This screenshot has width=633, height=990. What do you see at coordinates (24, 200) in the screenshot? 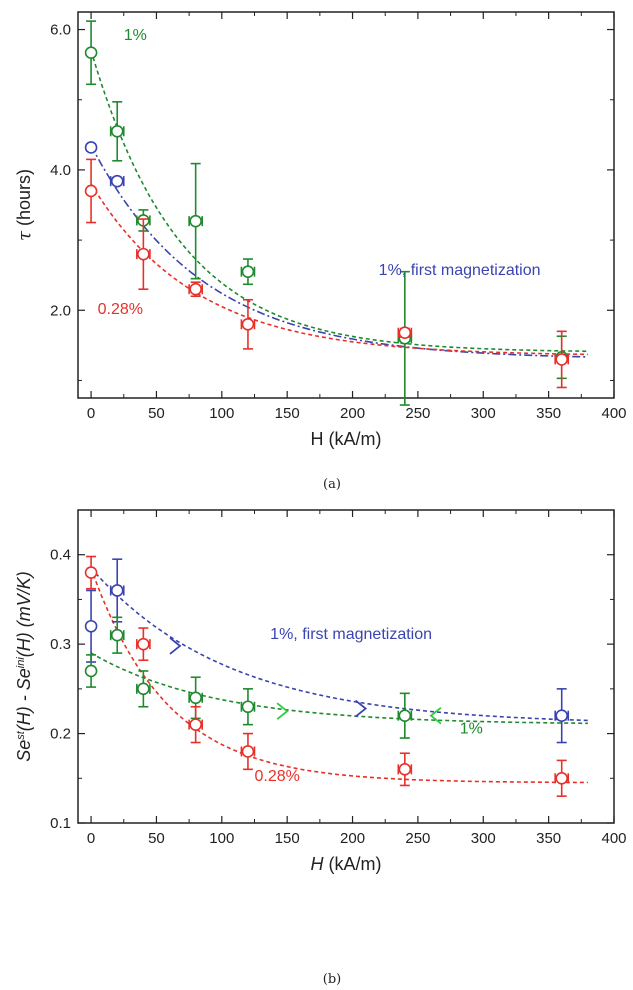
I see `y-axis-unit: (hours)` at bounding box center [24, 200].